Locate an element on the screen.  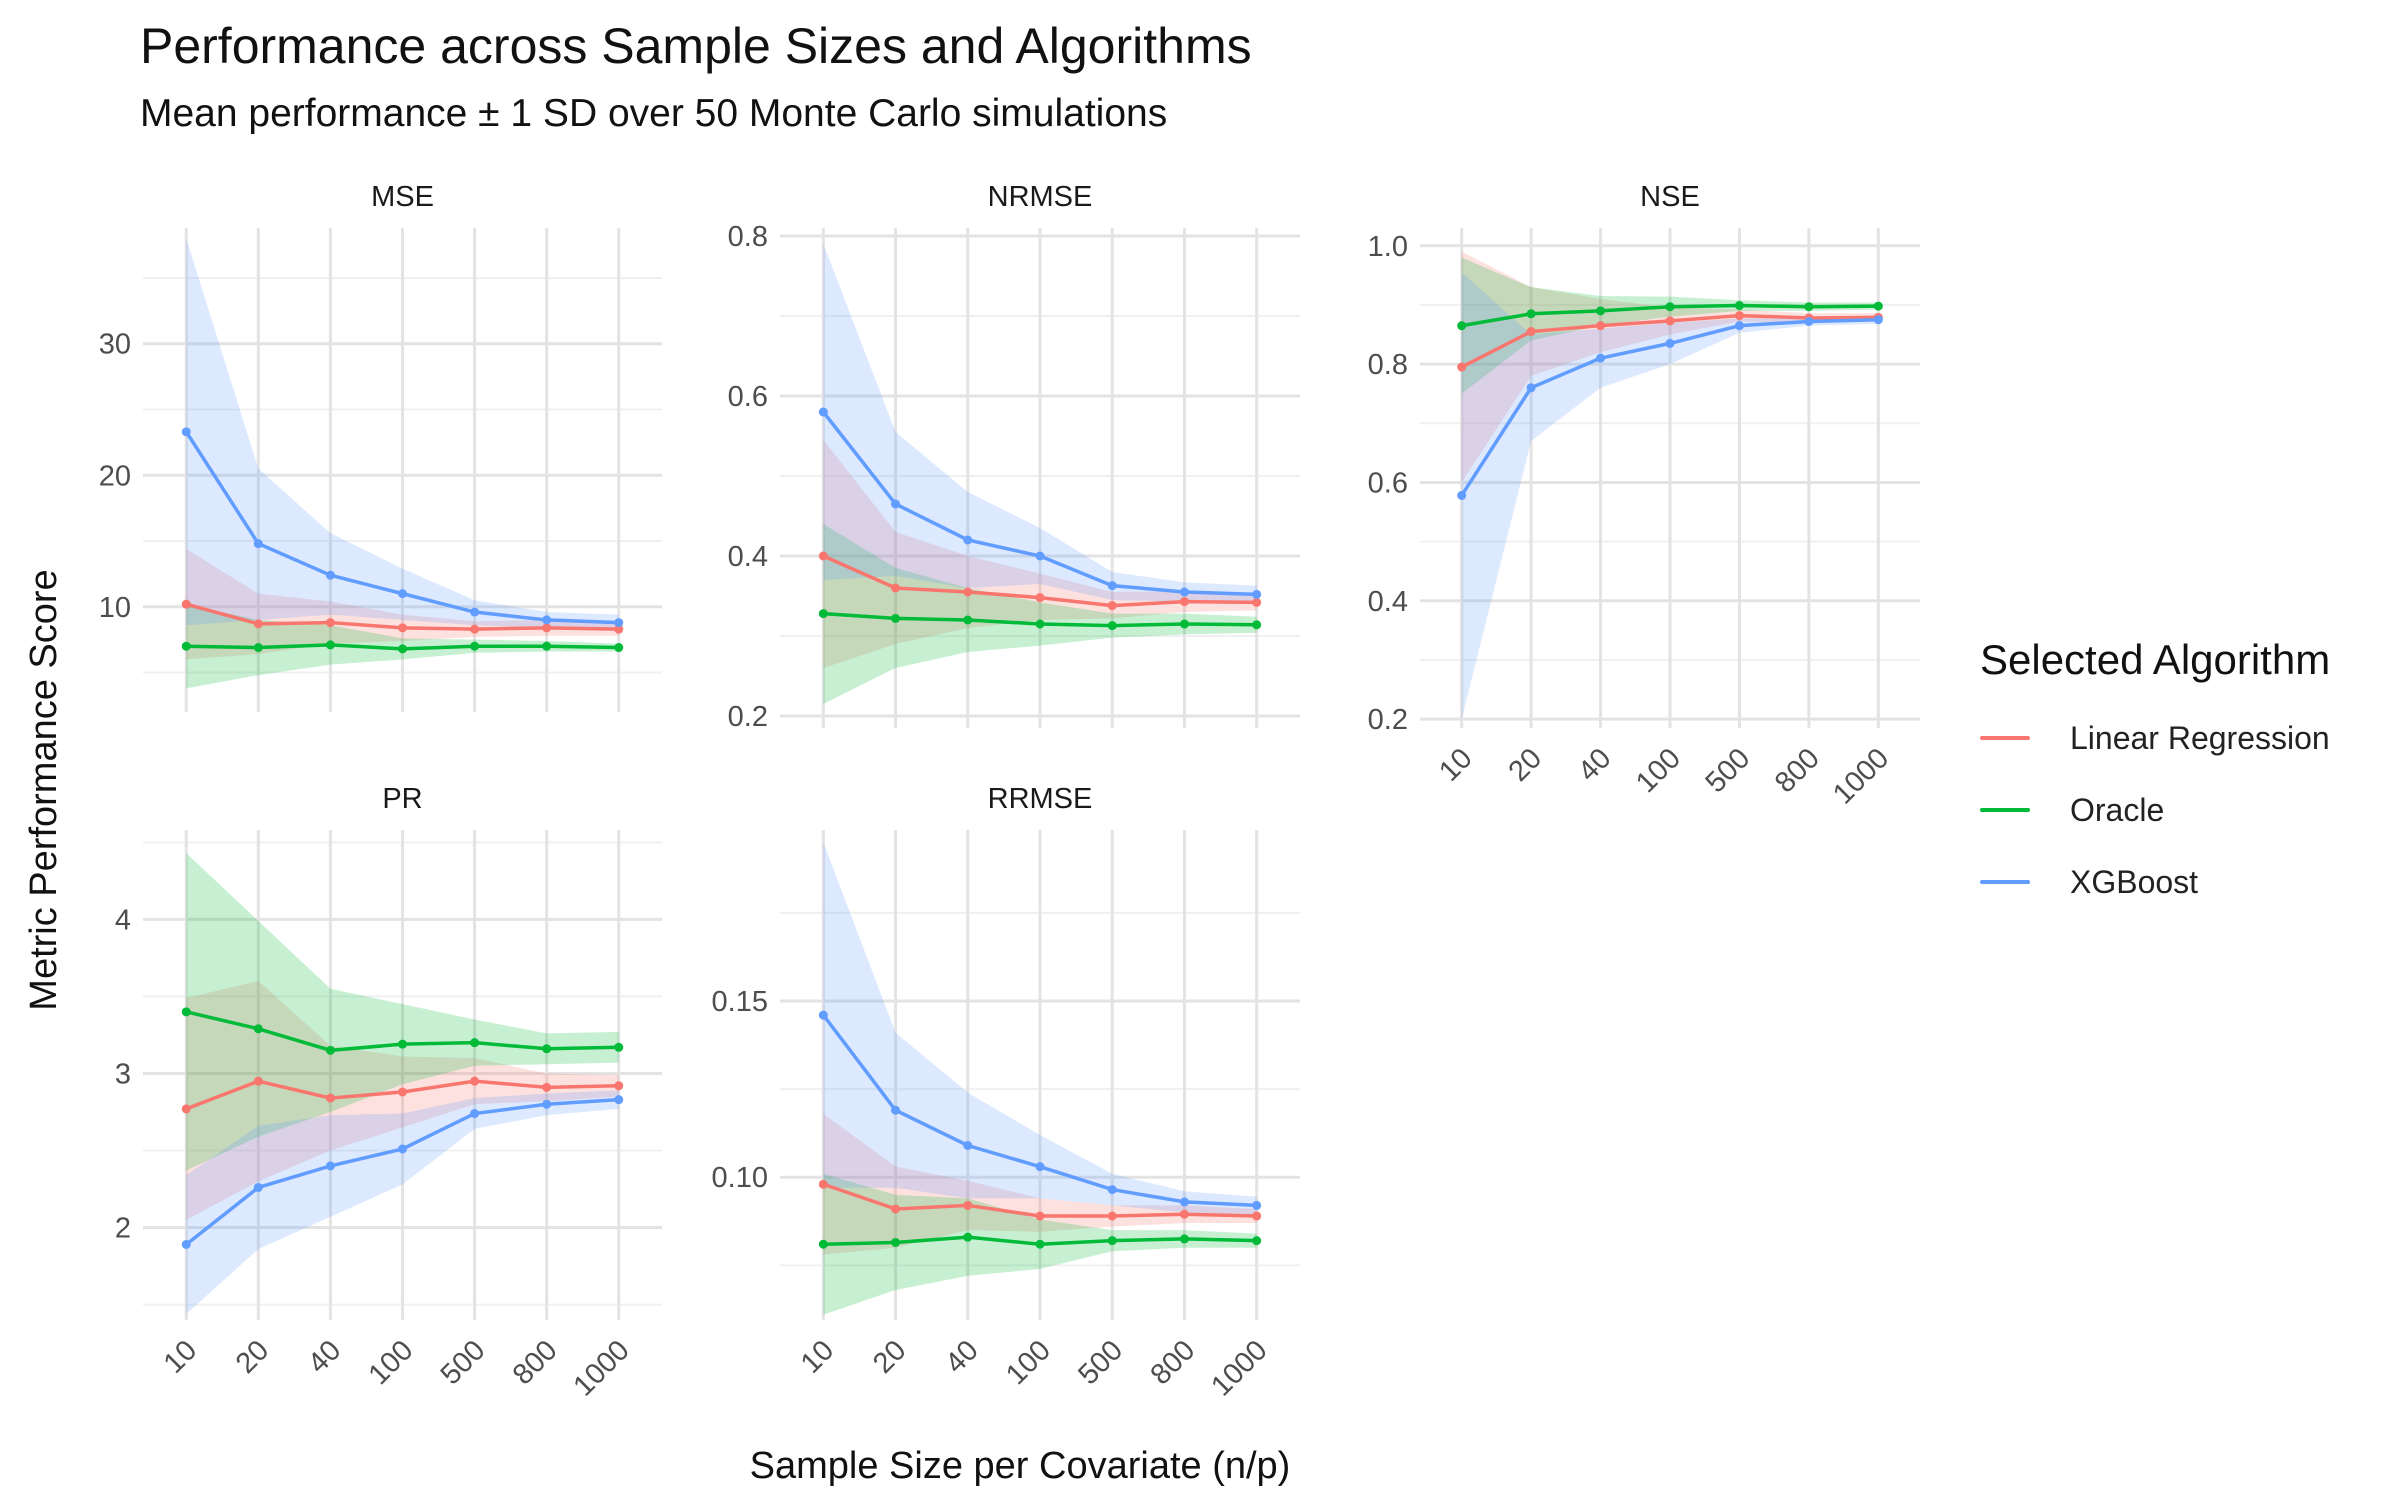
x-axis-title: Sample Size per Covariate (n/p) is located at coordinates (1020, 1466).